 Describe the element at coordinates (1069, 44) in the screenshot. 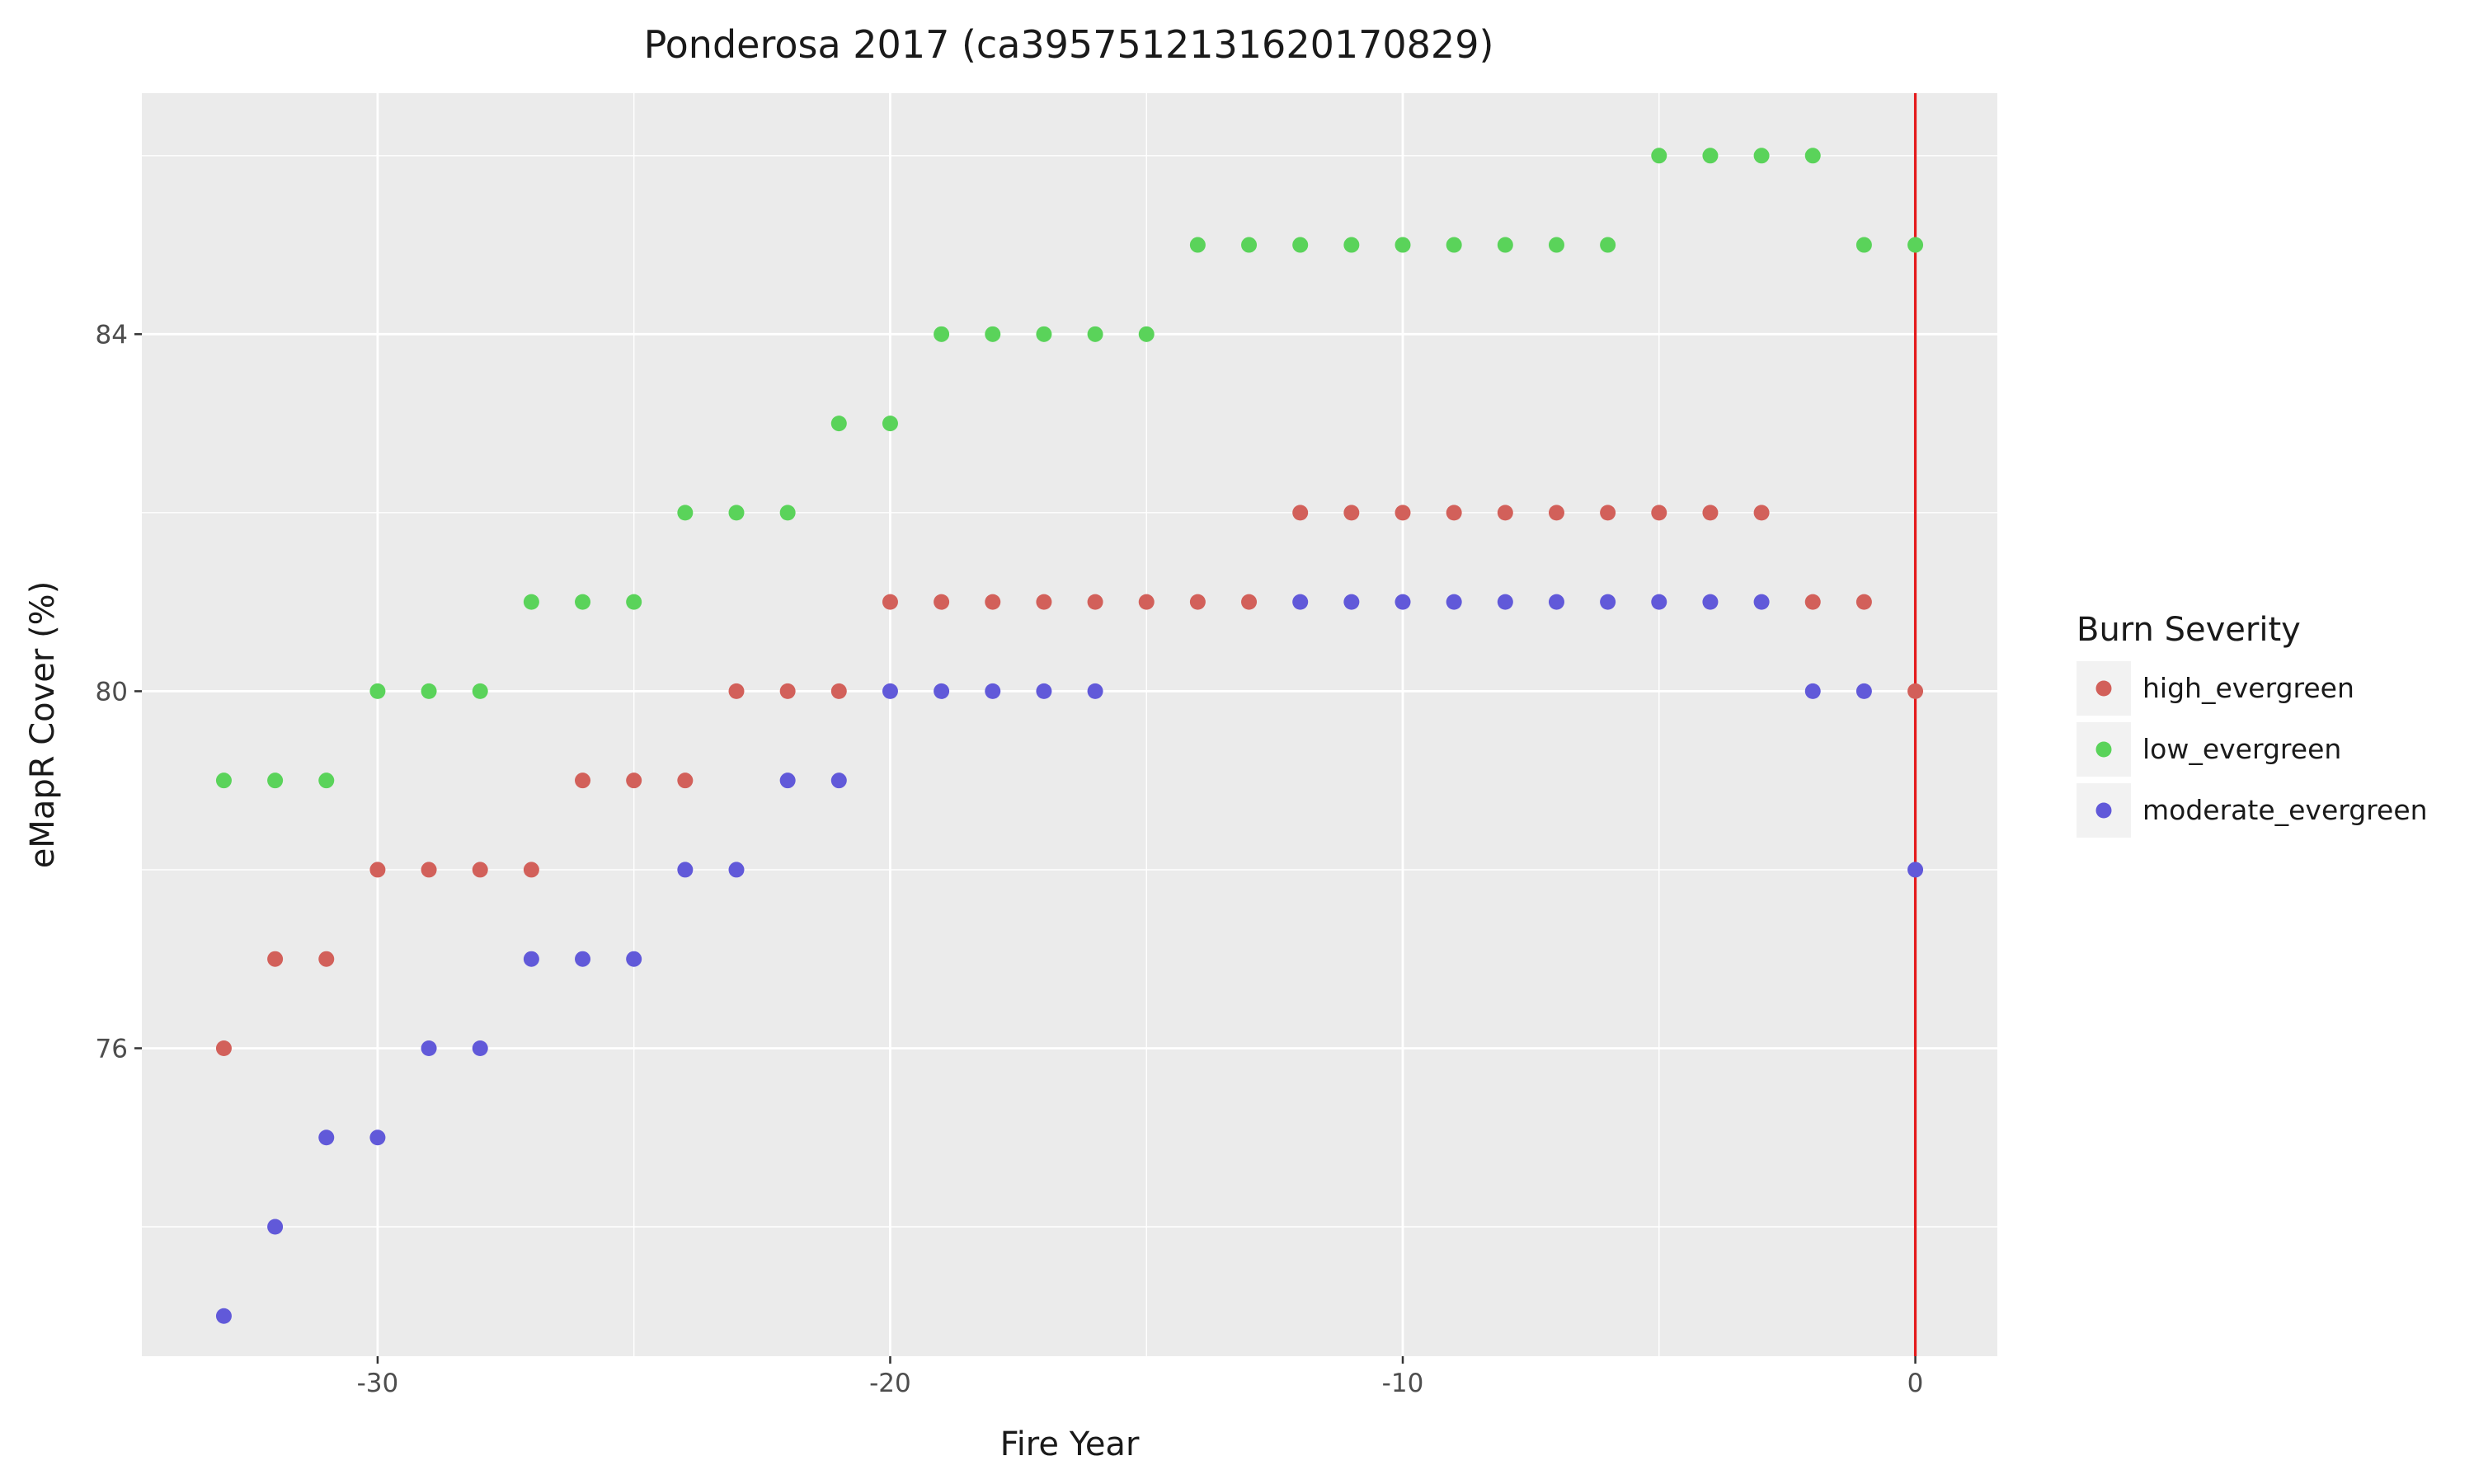

I see `chart-title: Ponderosa 2017 (ca3957512131620170829)` at that location.